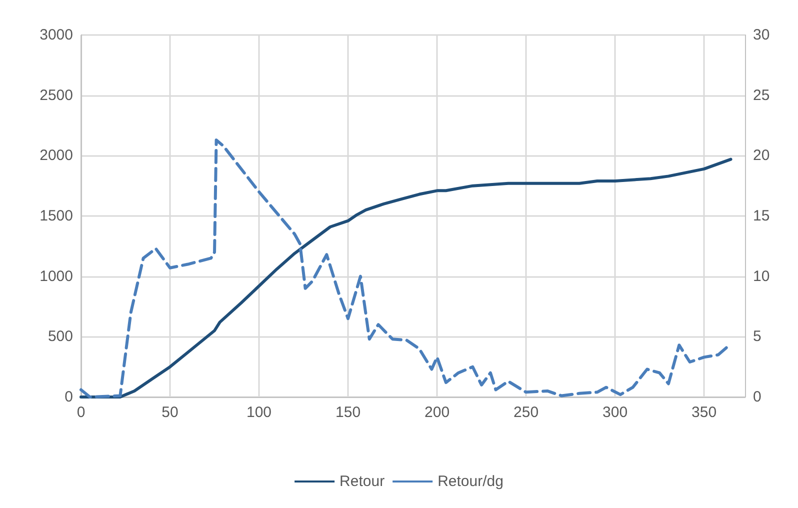 Image resolution: width=798 pixels, height=508 pixels. Describe the element at coordinates (60, 337) in the screenshot. I see `y-tick-label: 500` at that location.